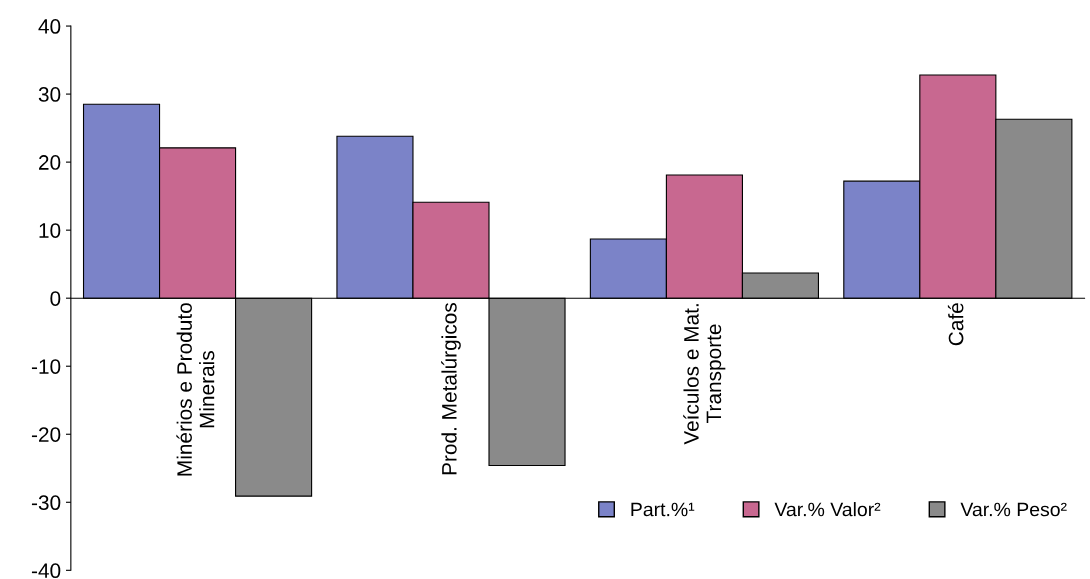  What do you see at coordinates (50, 230) in the screenshot?
I see `y-tick-label: 10` at bounding box center [50, 230].